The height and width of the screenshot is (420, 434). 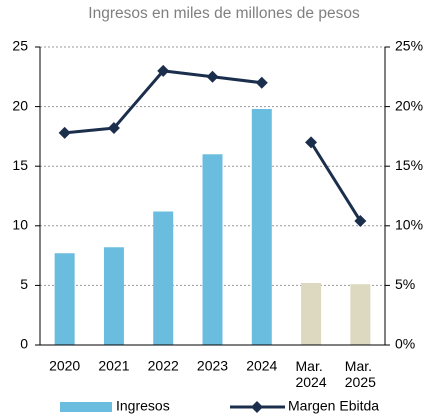 I want to click on y-tick-label: 5, so click(x=24, y=284).